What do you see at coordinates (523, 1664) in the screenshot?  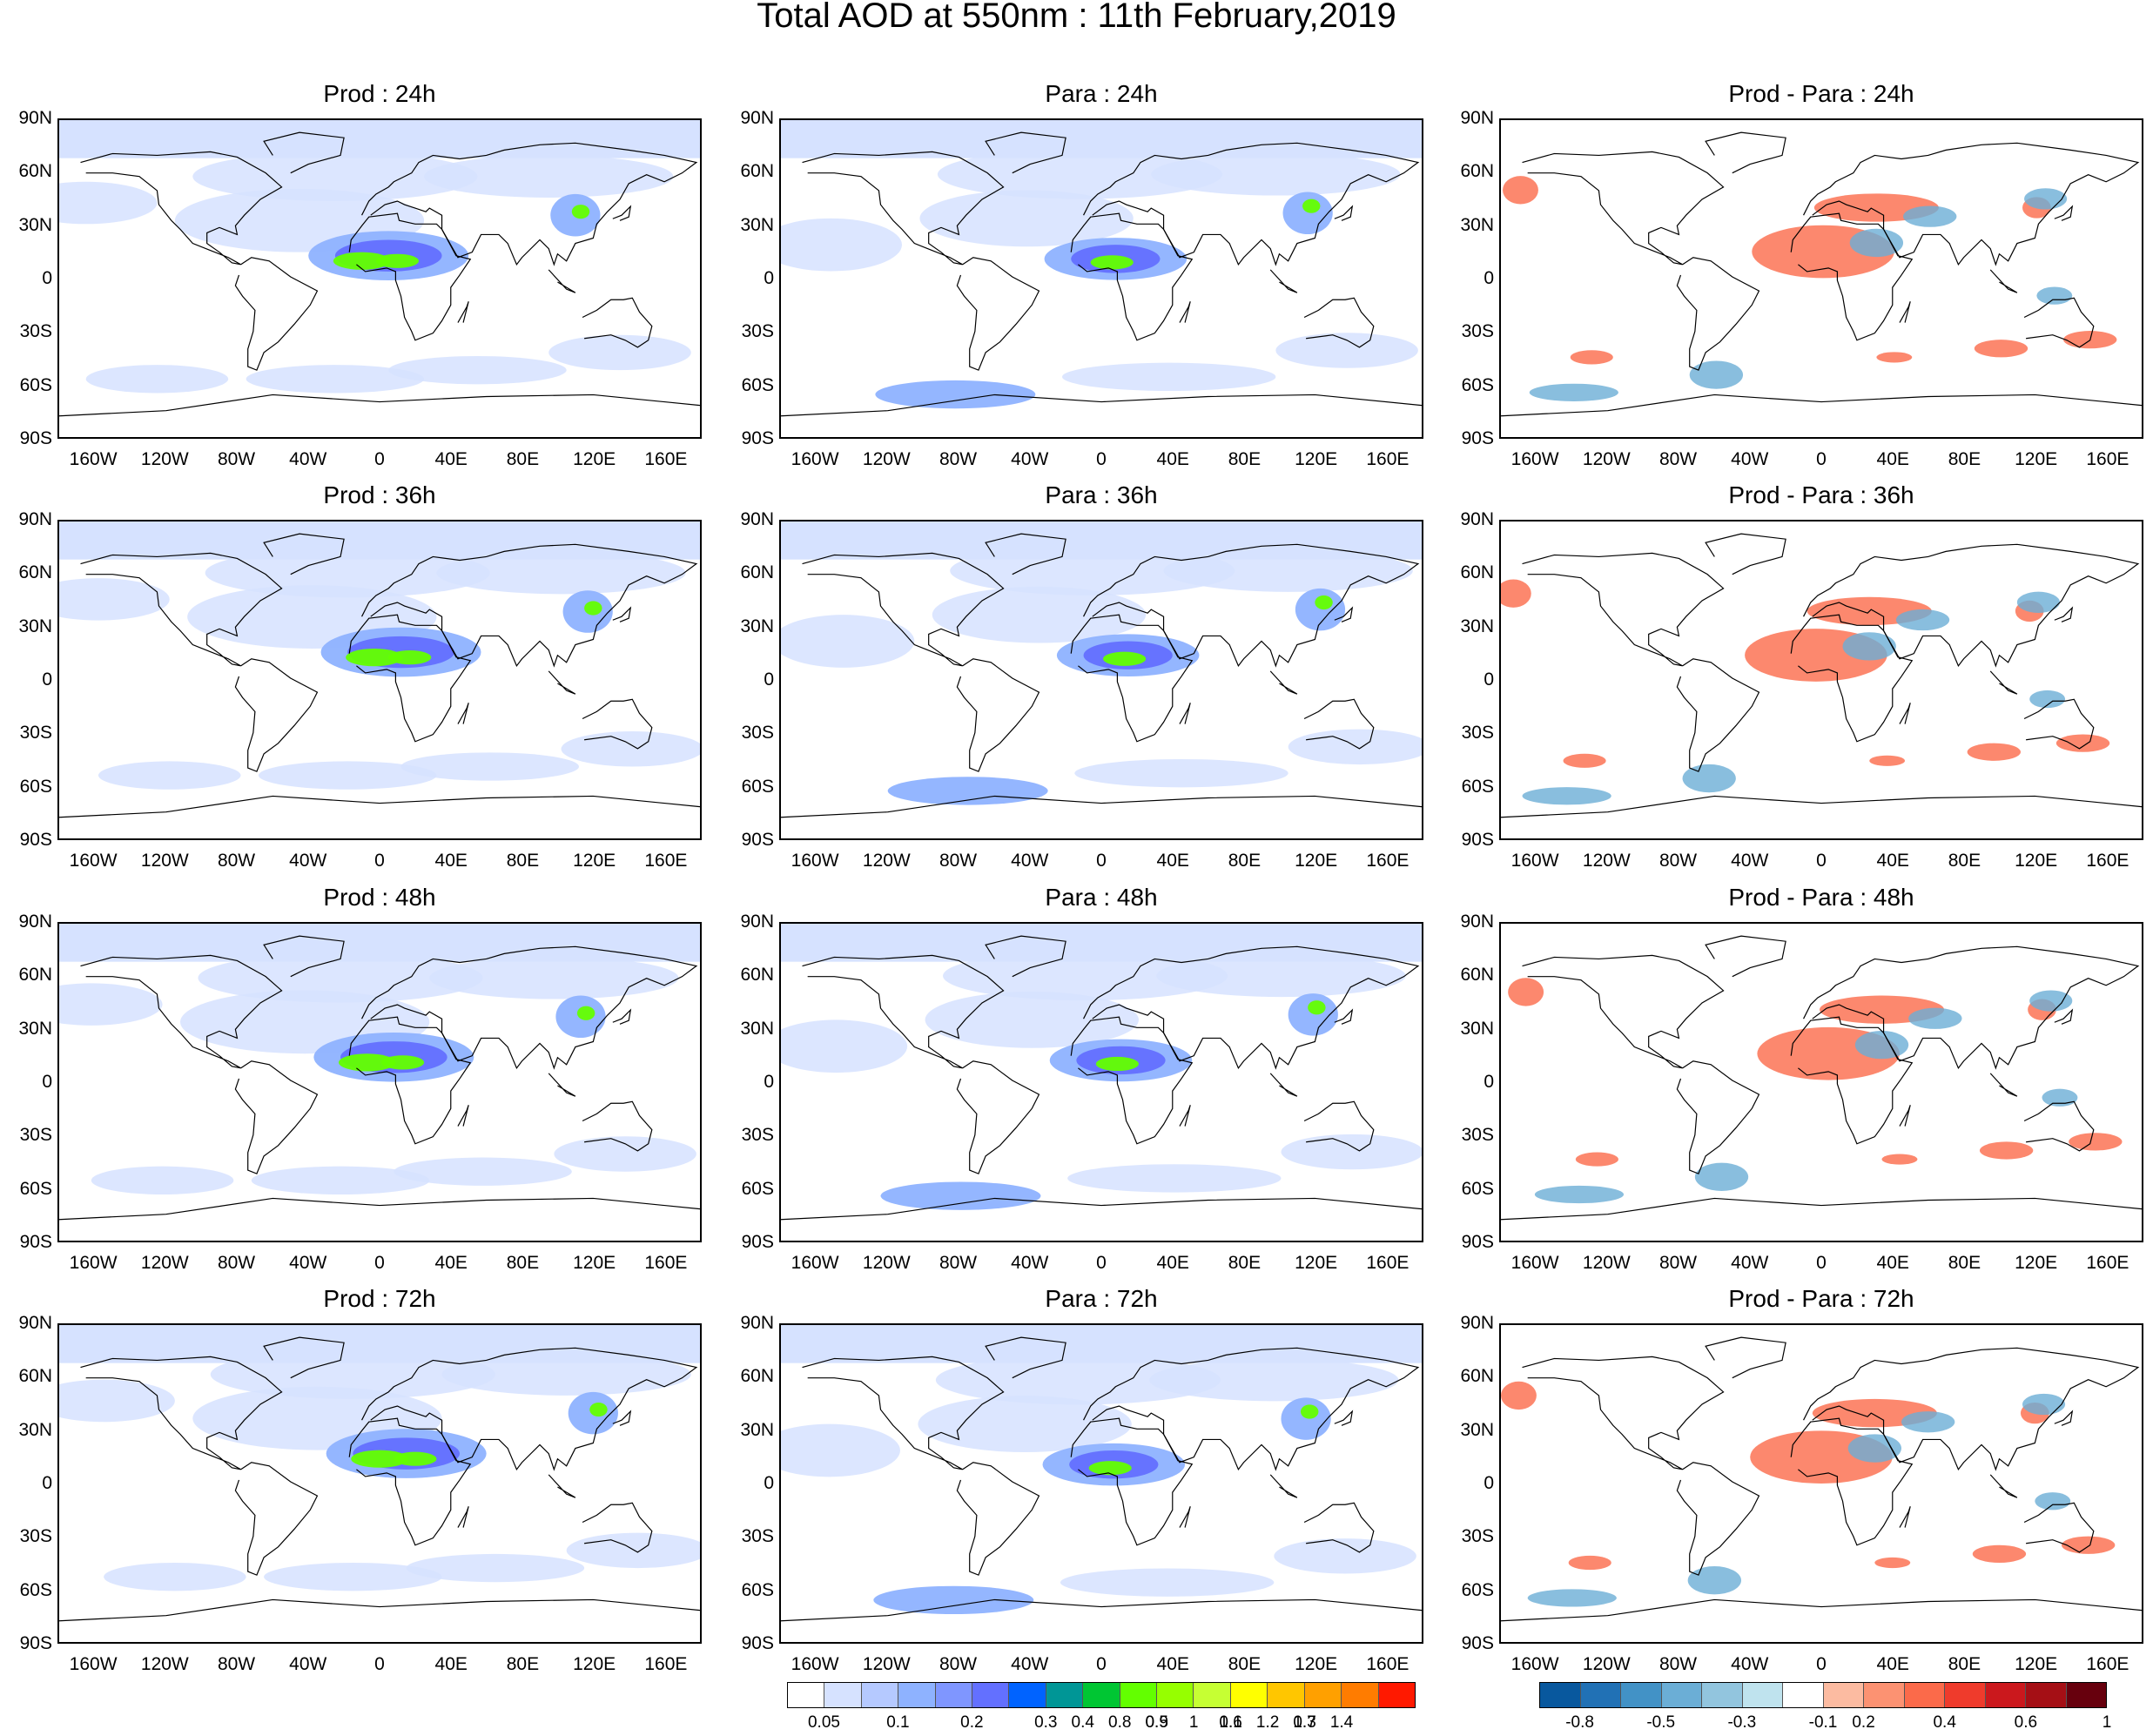 I see `longitude-label: 80E` at bounding box center [523, 1664].